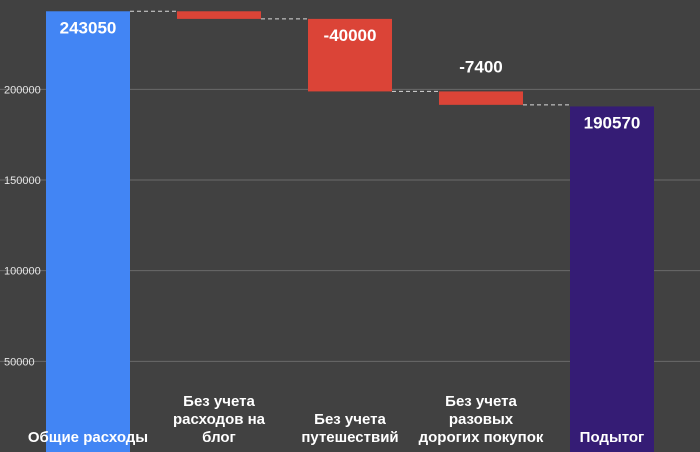  Describe the element at coordinates (22, 272) in the screenshot. I see `y-tick-label: 100000` at that location.